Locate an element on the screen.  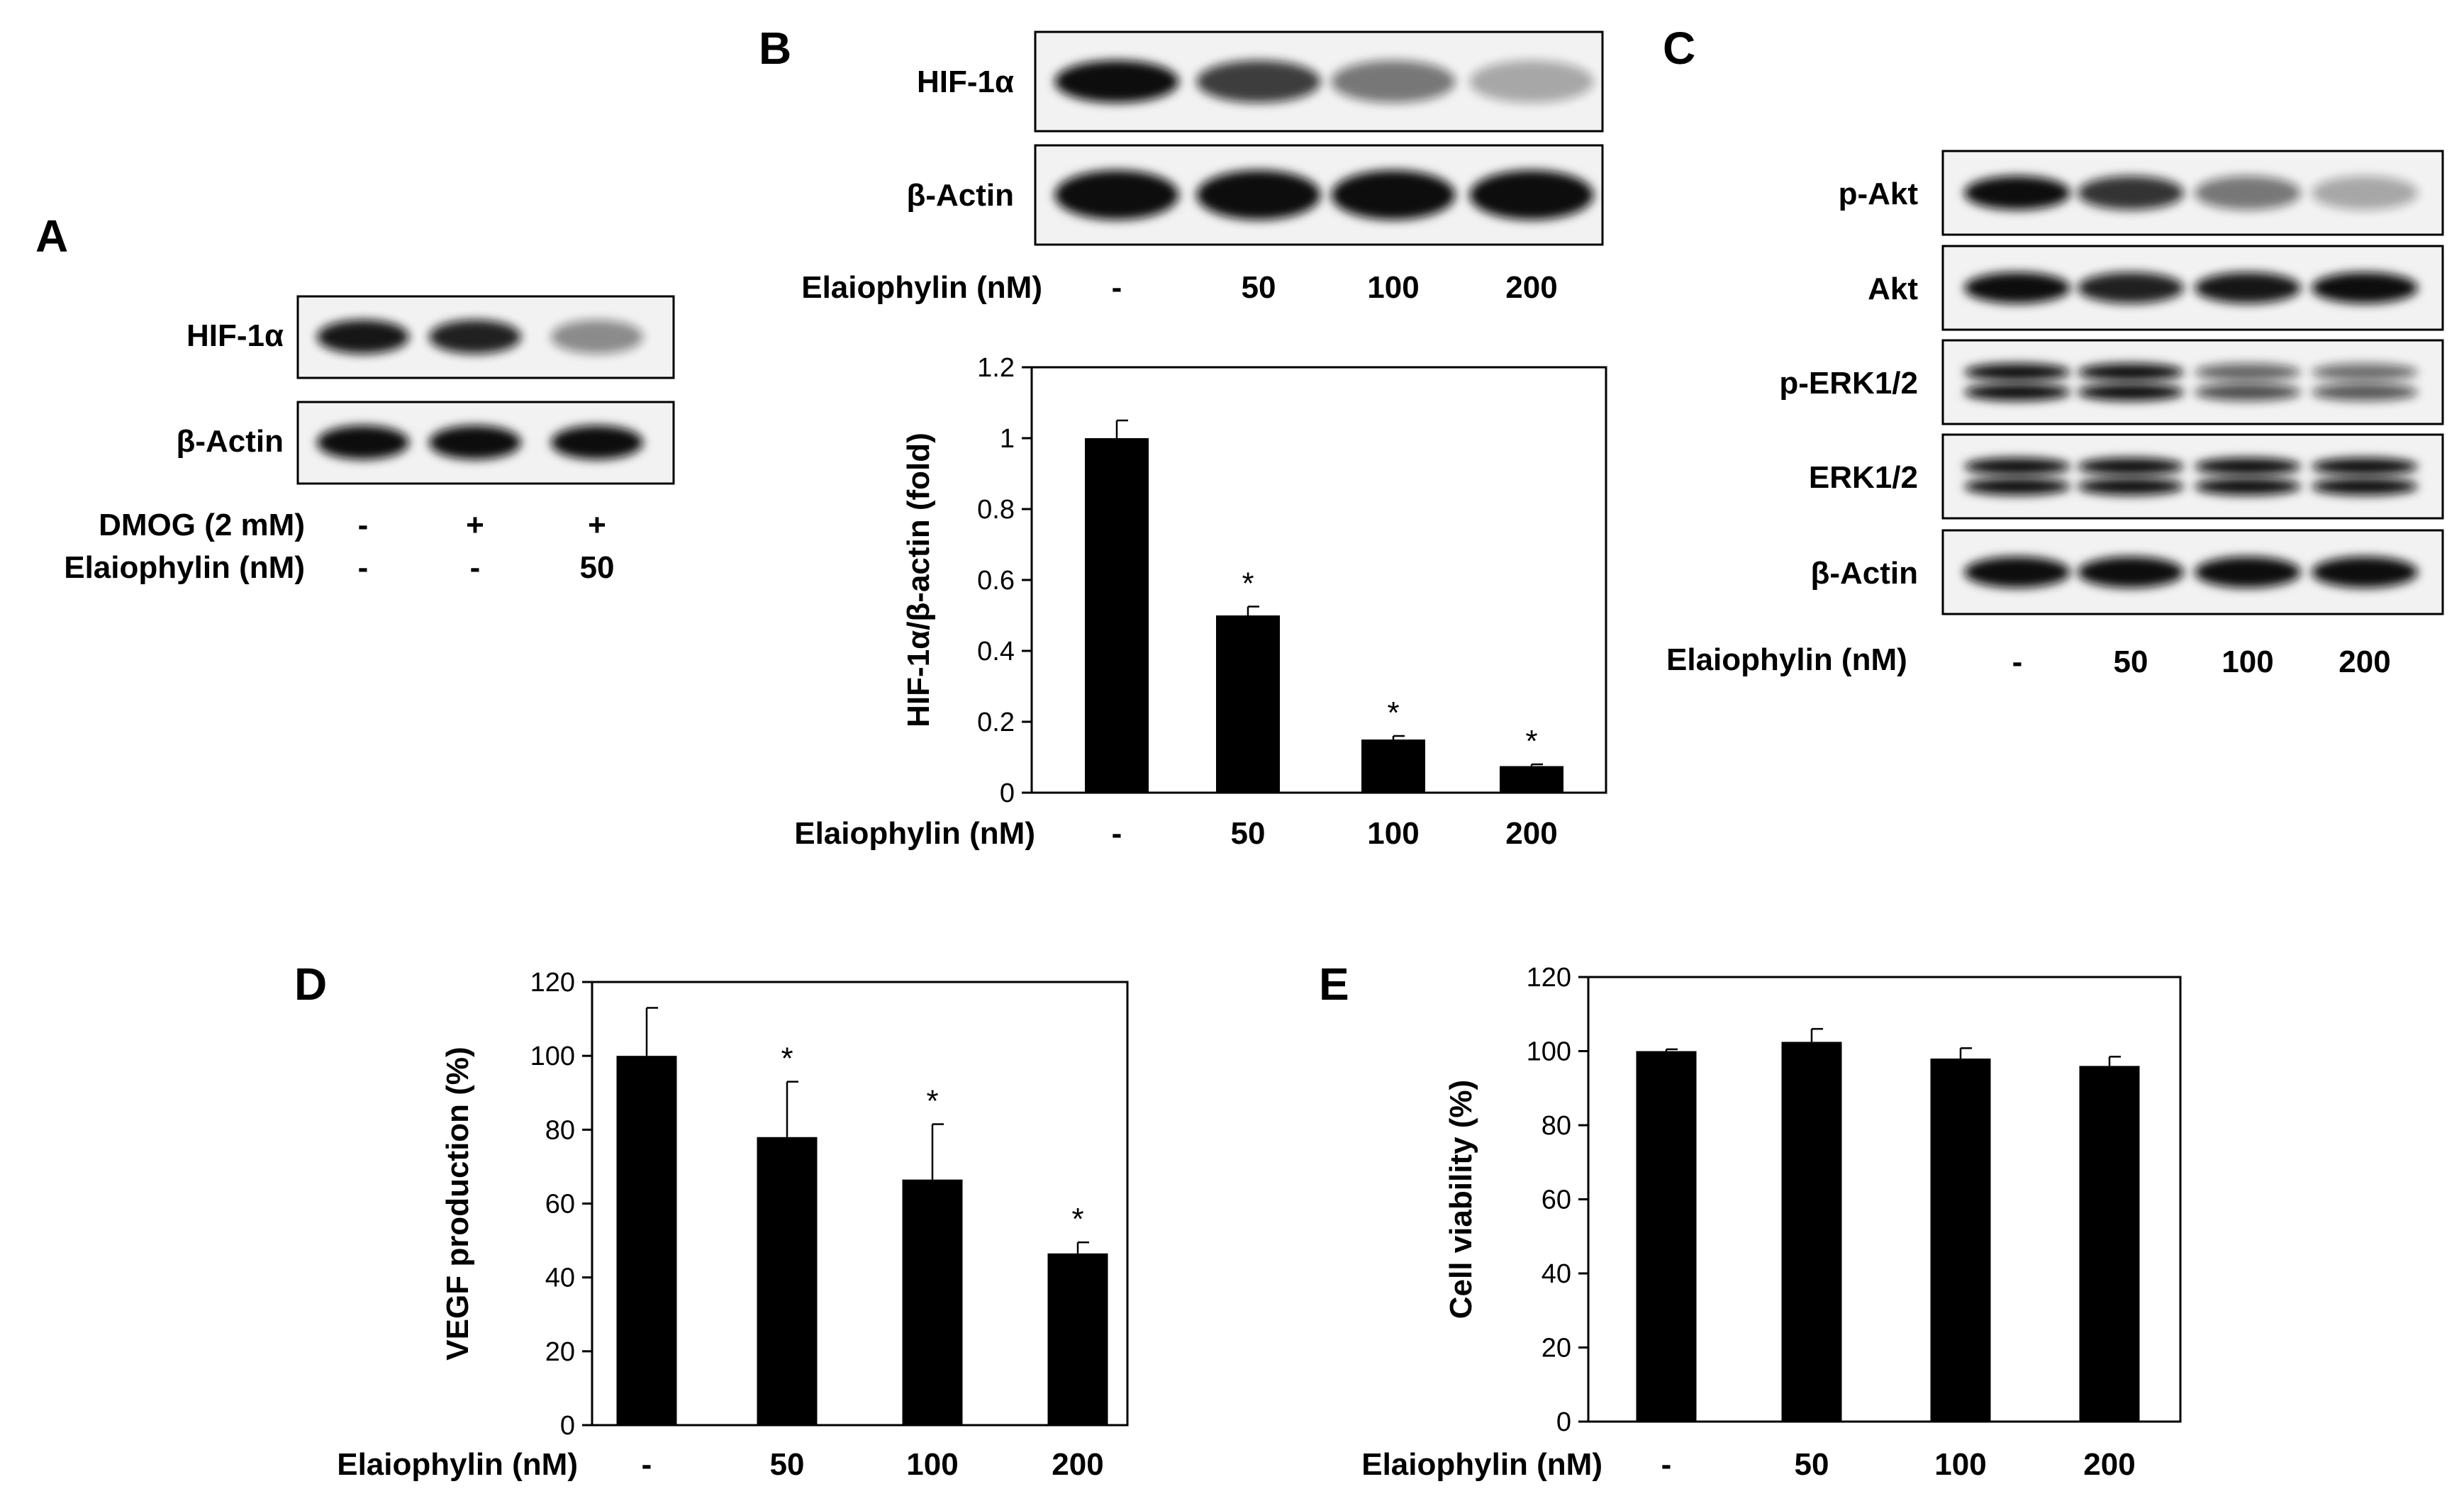
y-axis-label: VEGF production (%) is located at coordinates (457, 1203).